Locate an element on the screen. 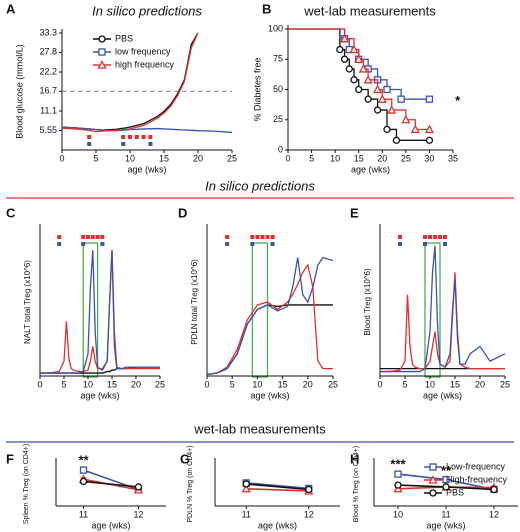 Image resolution: width=520 pixels, height=532 pixels. panel-title: wet-lab measurements is located at coordinates (369, 10).